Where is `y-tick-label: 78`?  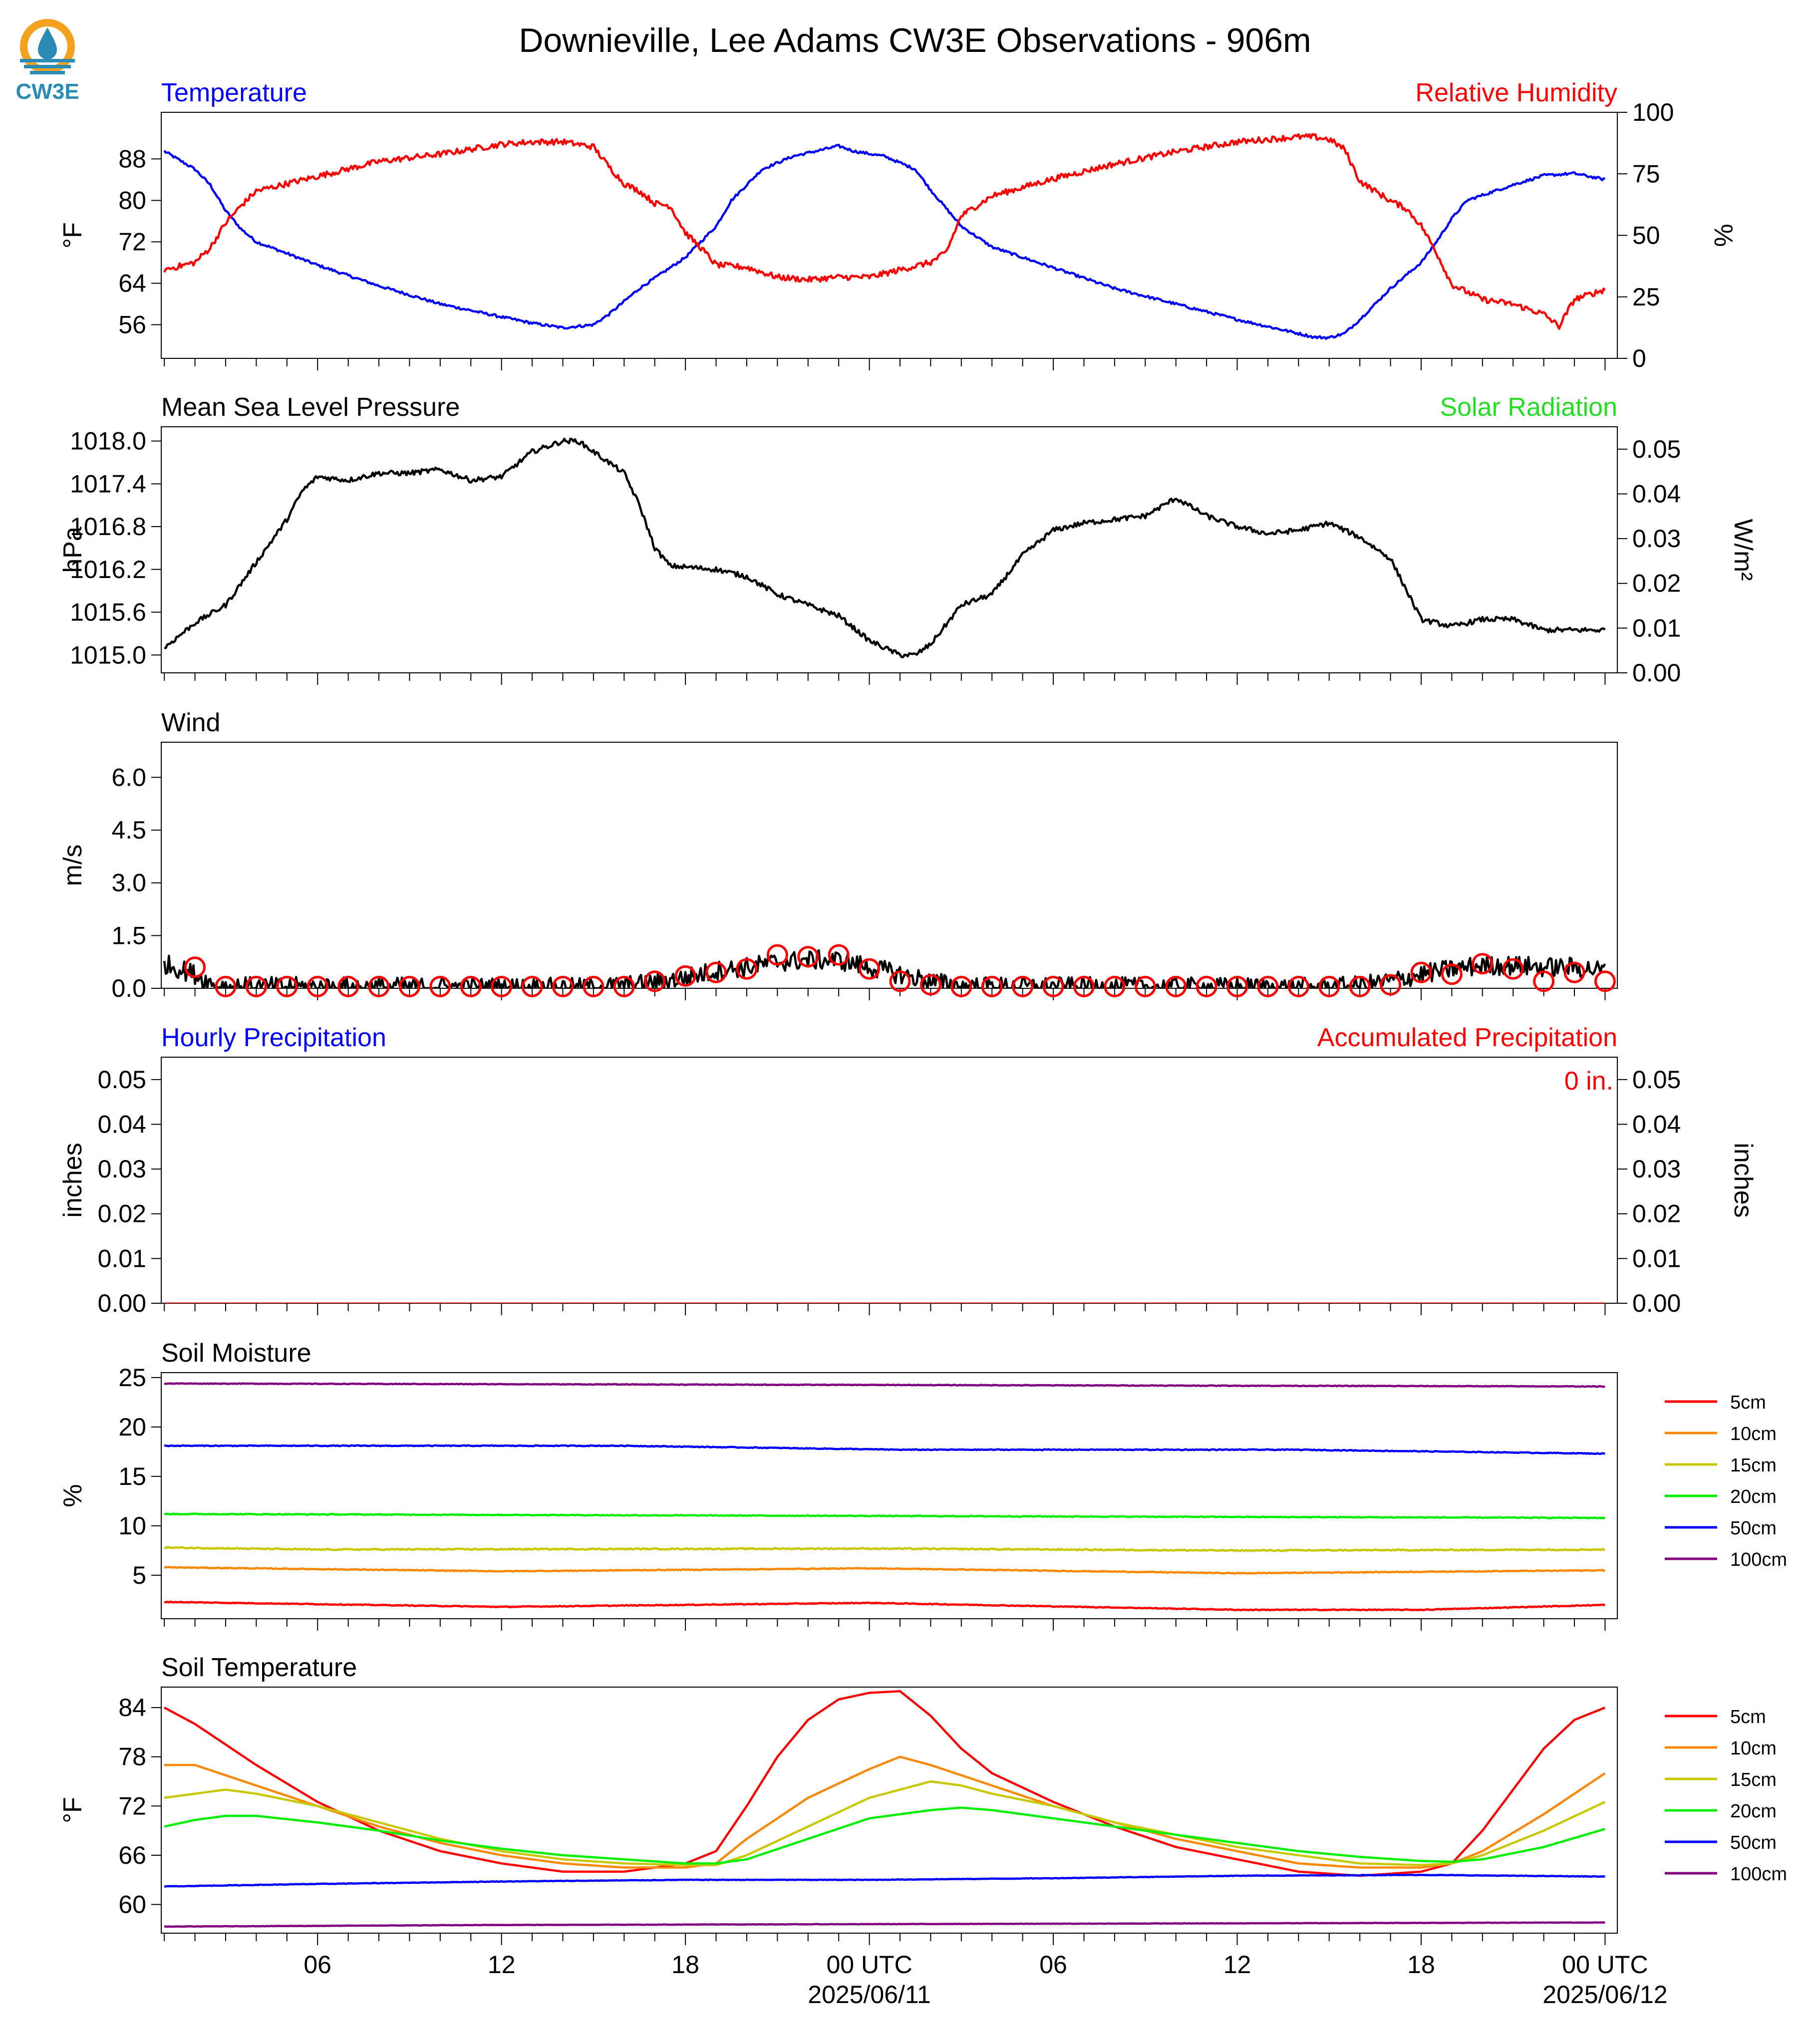 y-tick-label: 78 is located at coordinates (132, 1757).